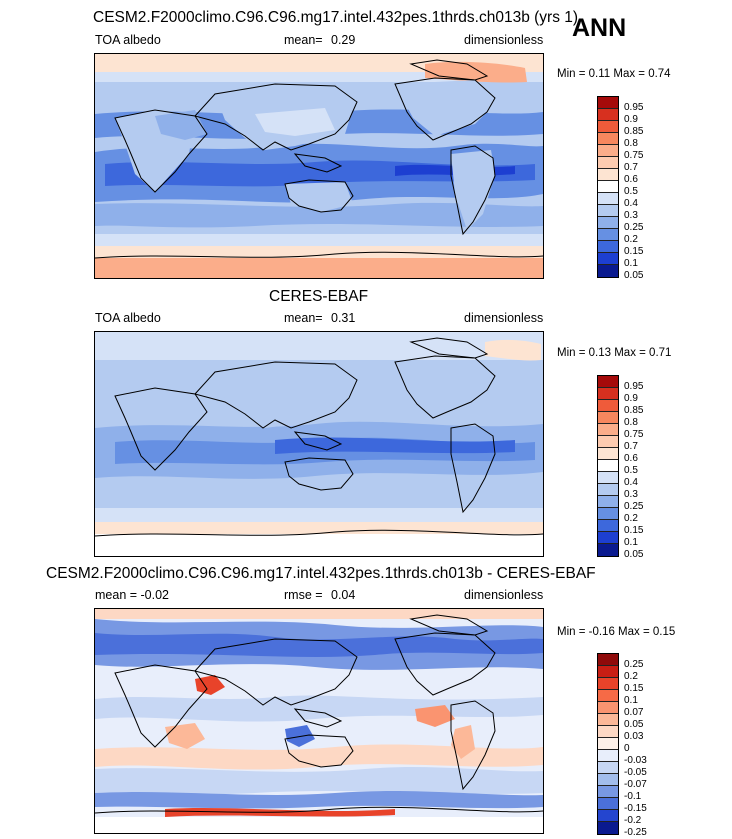 The image size is (732, 839). I want to click on panel-2-variable-label: TOA albedo, so click(128, 318).